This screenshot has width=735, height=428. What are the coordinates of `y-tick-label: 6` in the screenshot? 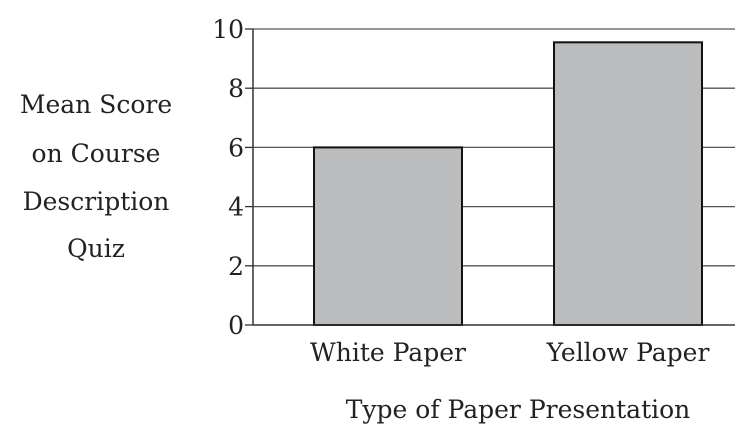 It's located at (236, 147).